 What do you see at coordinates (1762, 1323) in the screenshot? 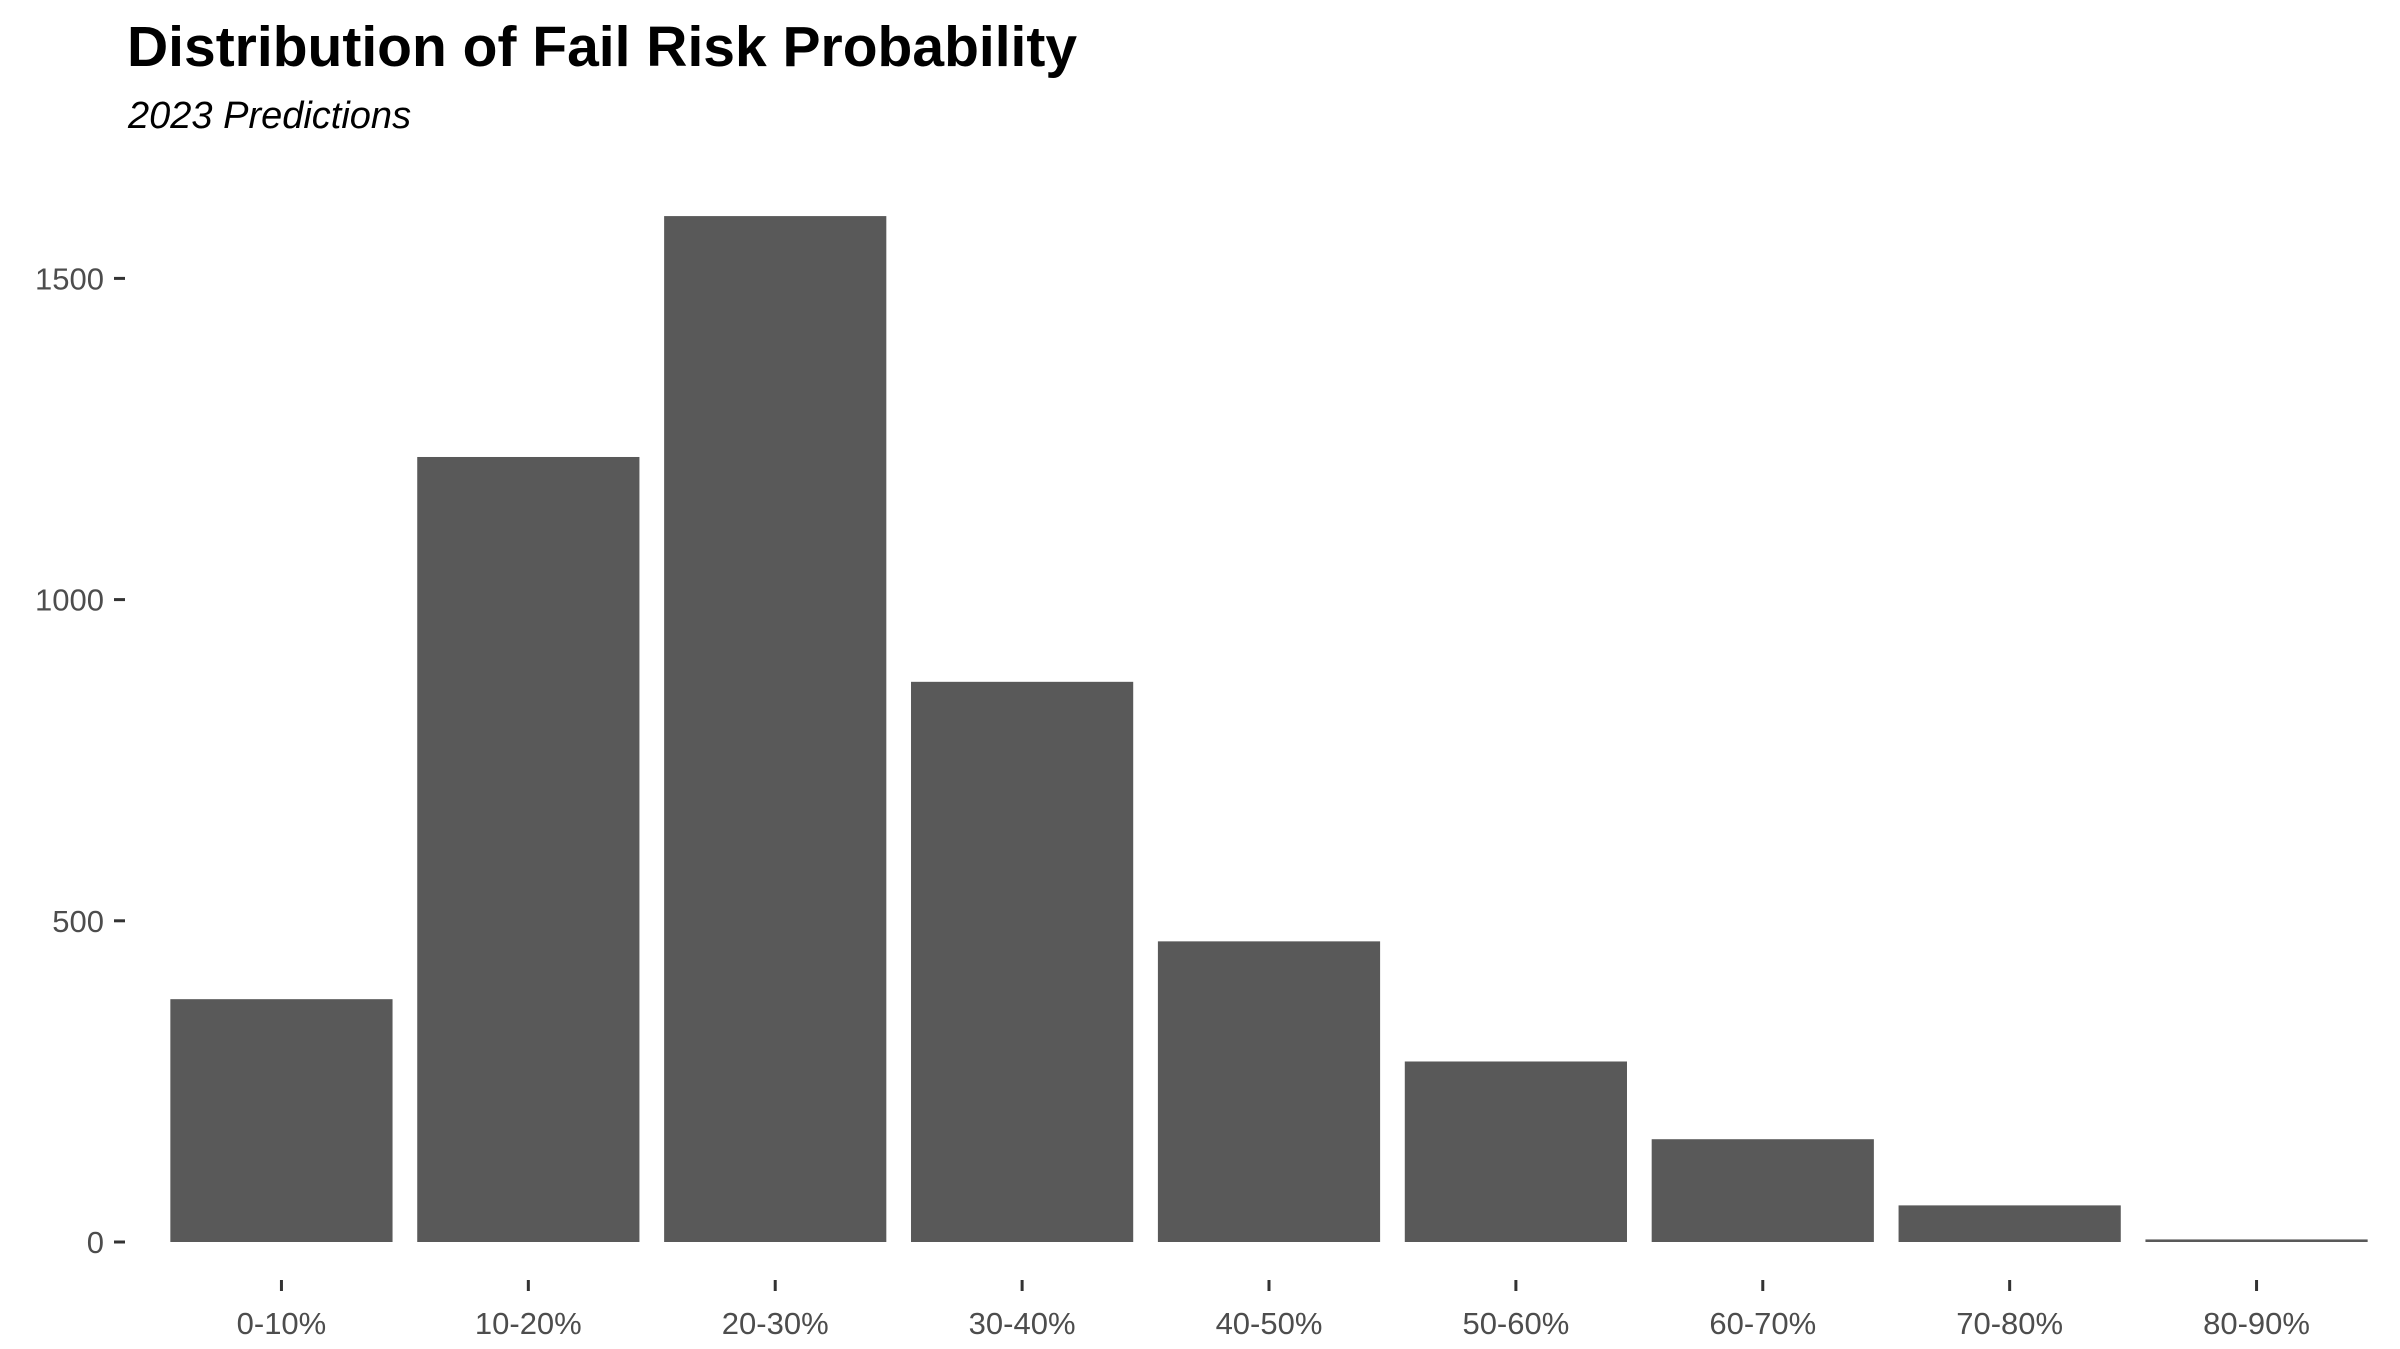
I see `x-tick-label: 60-70%` at bounding box center [1762, 1323].